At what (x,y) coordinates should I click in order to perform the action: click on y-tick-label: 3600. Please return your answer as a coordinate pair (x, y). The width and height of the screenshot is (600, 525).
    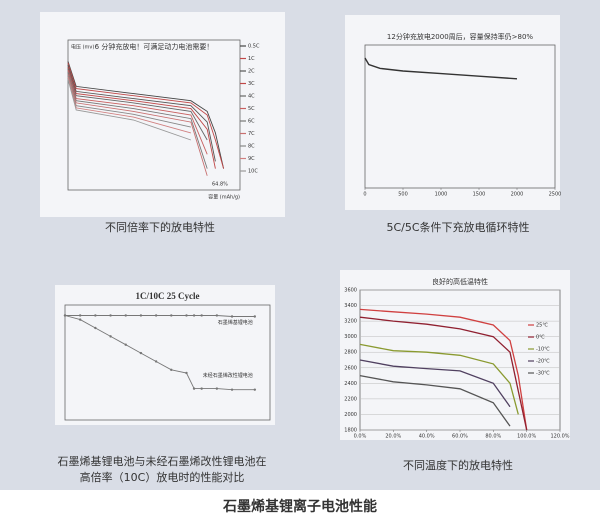
    Looking at the image, I should click on (350, 291).